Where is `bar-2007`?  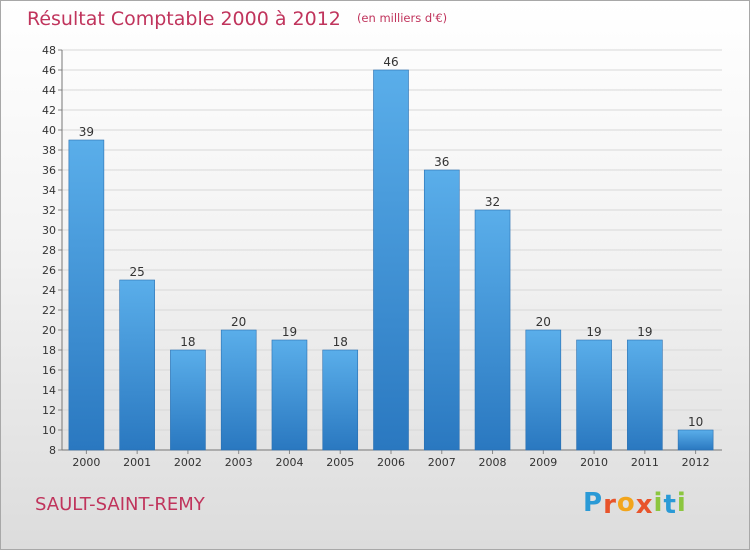
bar-2007 is located at coordinates (441, 310).